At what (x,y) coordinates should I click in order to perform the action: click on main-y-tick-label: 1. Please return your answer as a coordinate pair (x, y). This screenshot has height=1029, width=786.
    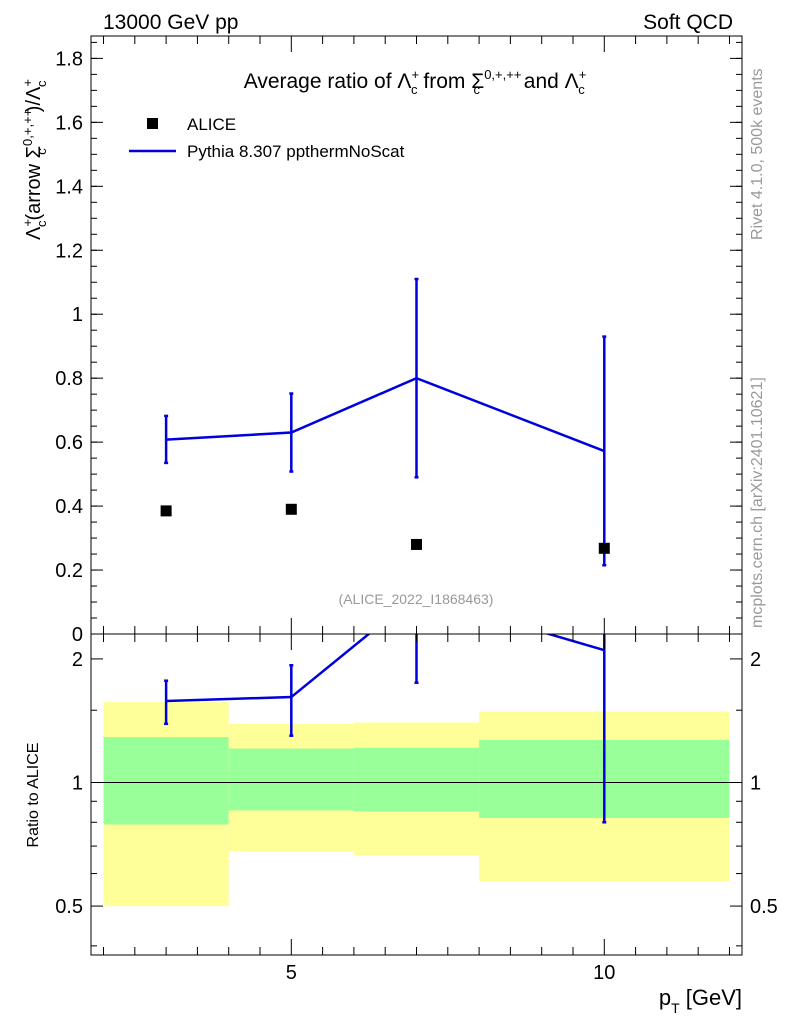
    Looking at the image, I should click on (77, 315).